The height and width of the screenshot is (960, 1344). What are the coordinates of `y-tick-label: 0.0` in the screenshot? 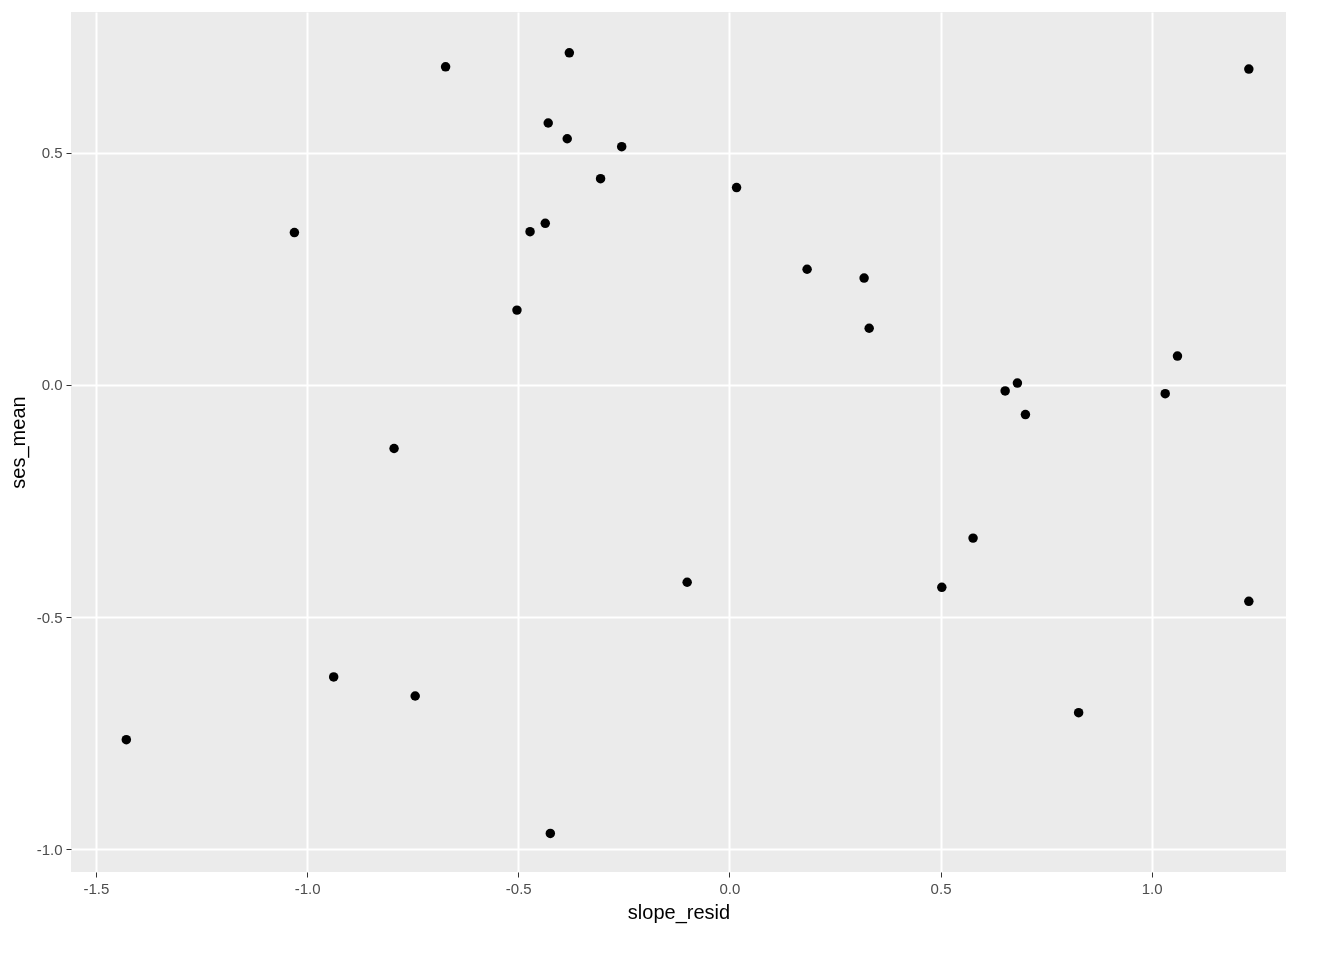 It's located at (52, 385).